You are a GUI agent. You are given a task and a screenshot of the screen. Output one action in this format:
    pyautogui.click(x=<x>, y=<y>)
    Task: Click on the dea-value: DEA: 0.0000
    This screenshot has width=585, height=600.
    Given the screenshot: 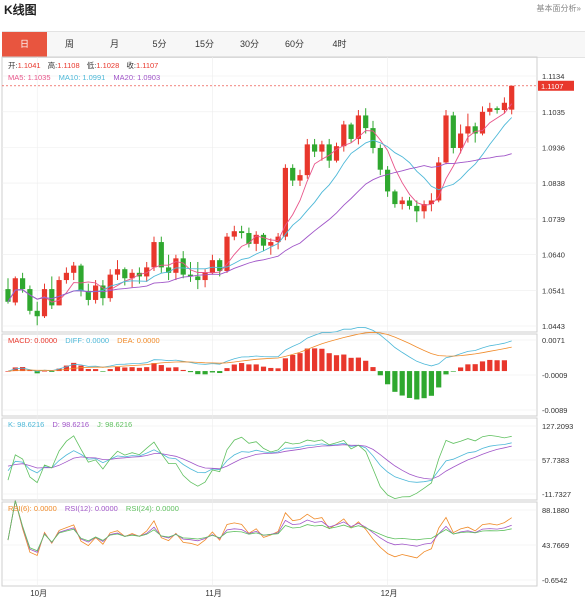 What is the action you would take?
    pyautogui.click(x=138, y=340)
    